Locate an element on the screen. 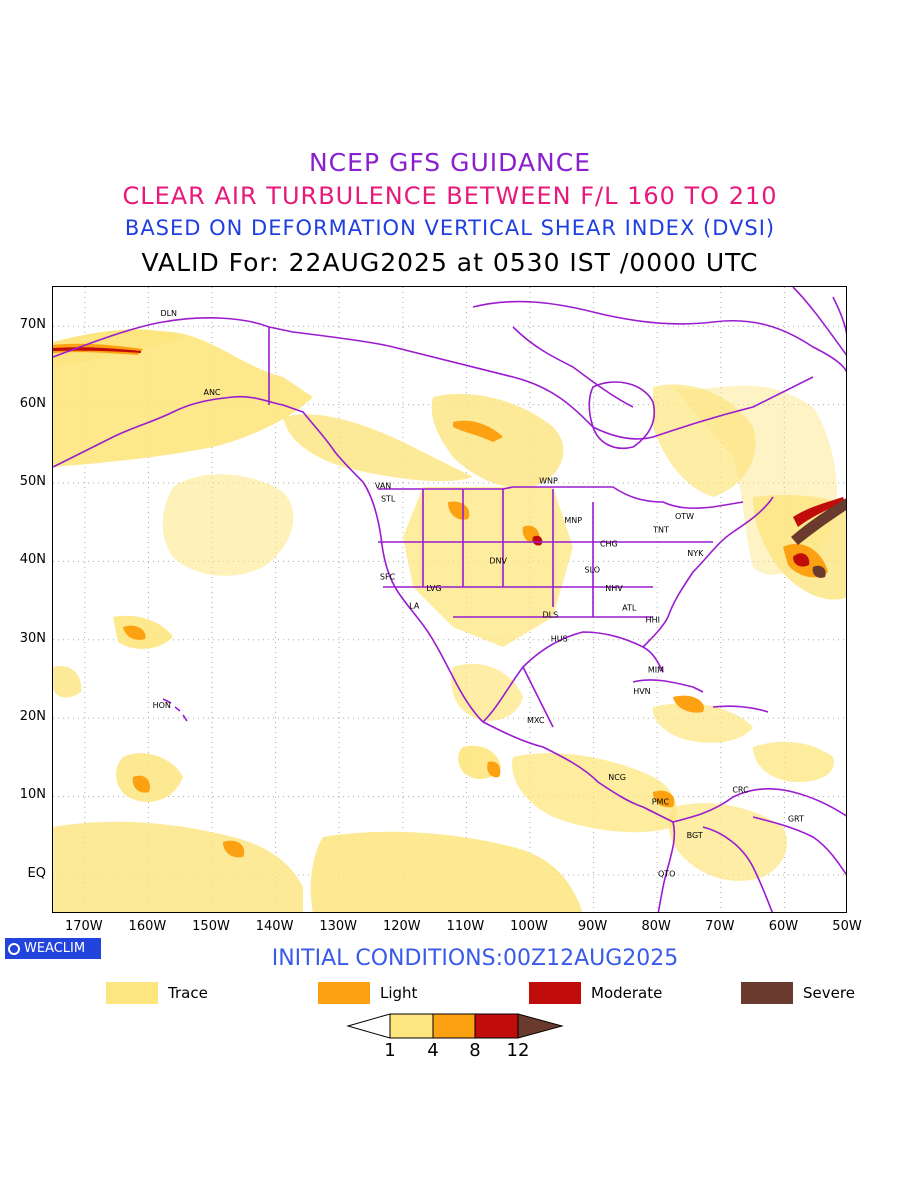 The width and height of the screenshot is (900, 1200). station-label-qto: QTO is located at coordinates (666, 873).